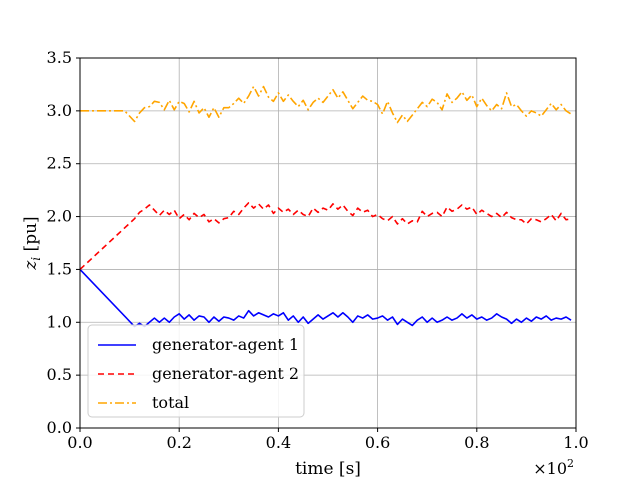 Image resolution: width=640 pixels, height=480 pixels. Describe the element at coordinates (377, 442) in the screenshot. I see `x-tick-label: 0.6` at that location.